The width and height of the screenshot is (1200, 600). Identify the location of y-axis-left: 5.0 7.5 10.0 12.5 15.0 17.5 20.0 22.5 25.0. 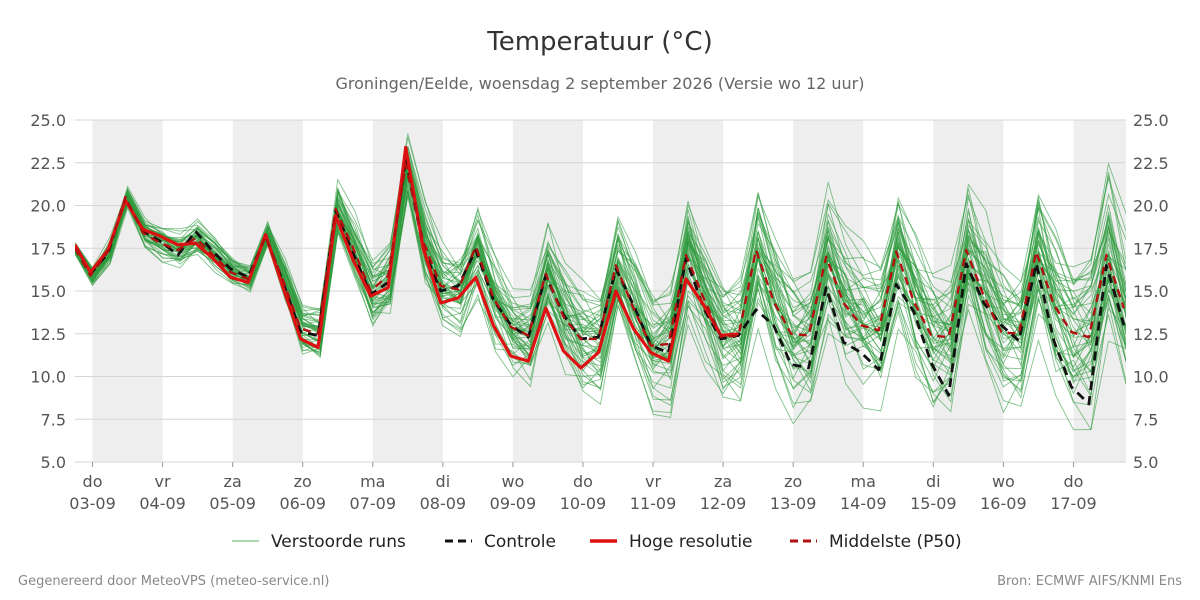
(48, 291).